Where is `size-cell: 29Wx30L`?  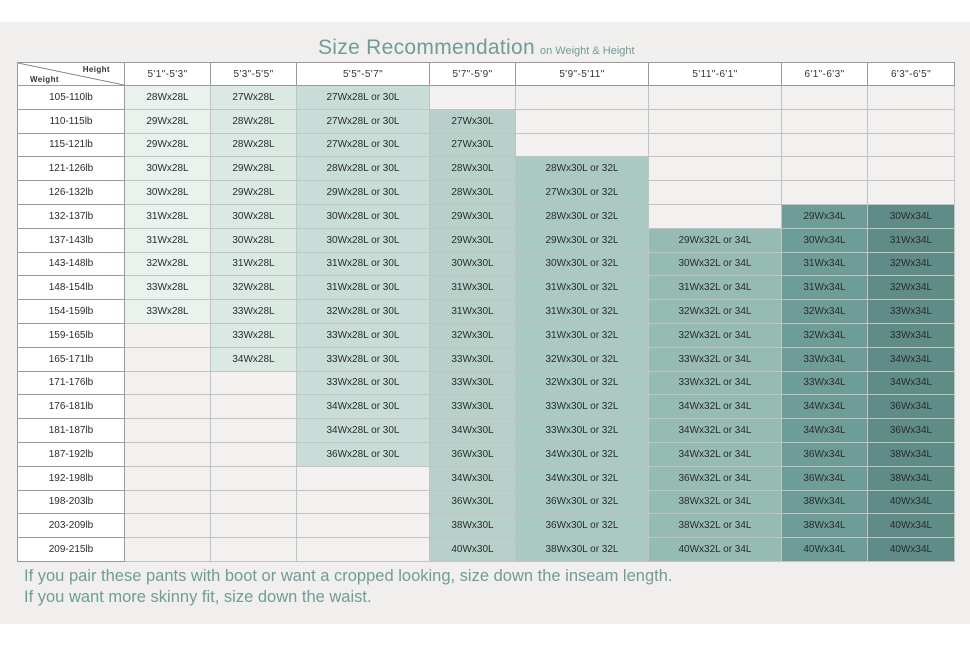 size-cell: 29Wx30L is located at coordinates (472, 216).